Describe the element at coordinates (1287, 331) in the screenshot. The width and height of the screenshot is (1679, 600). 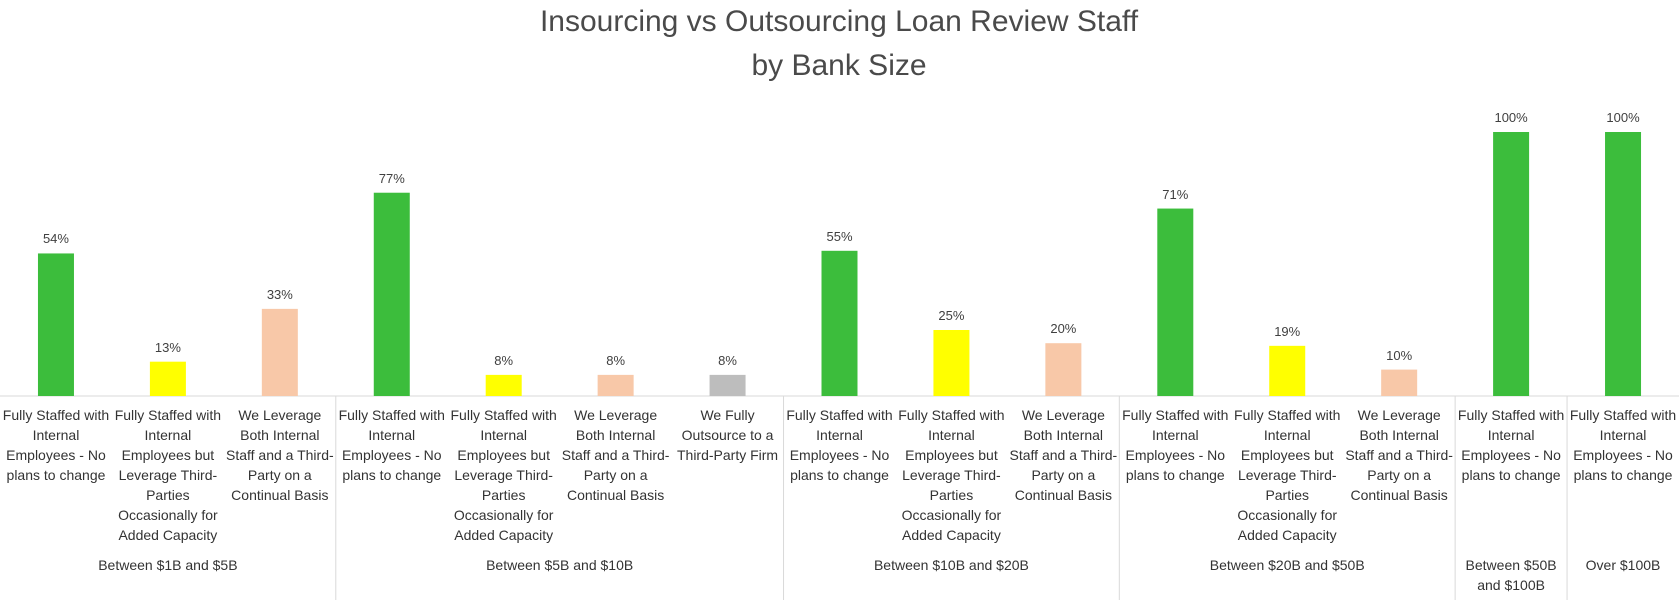
I see `value-label: 19%` at that location.